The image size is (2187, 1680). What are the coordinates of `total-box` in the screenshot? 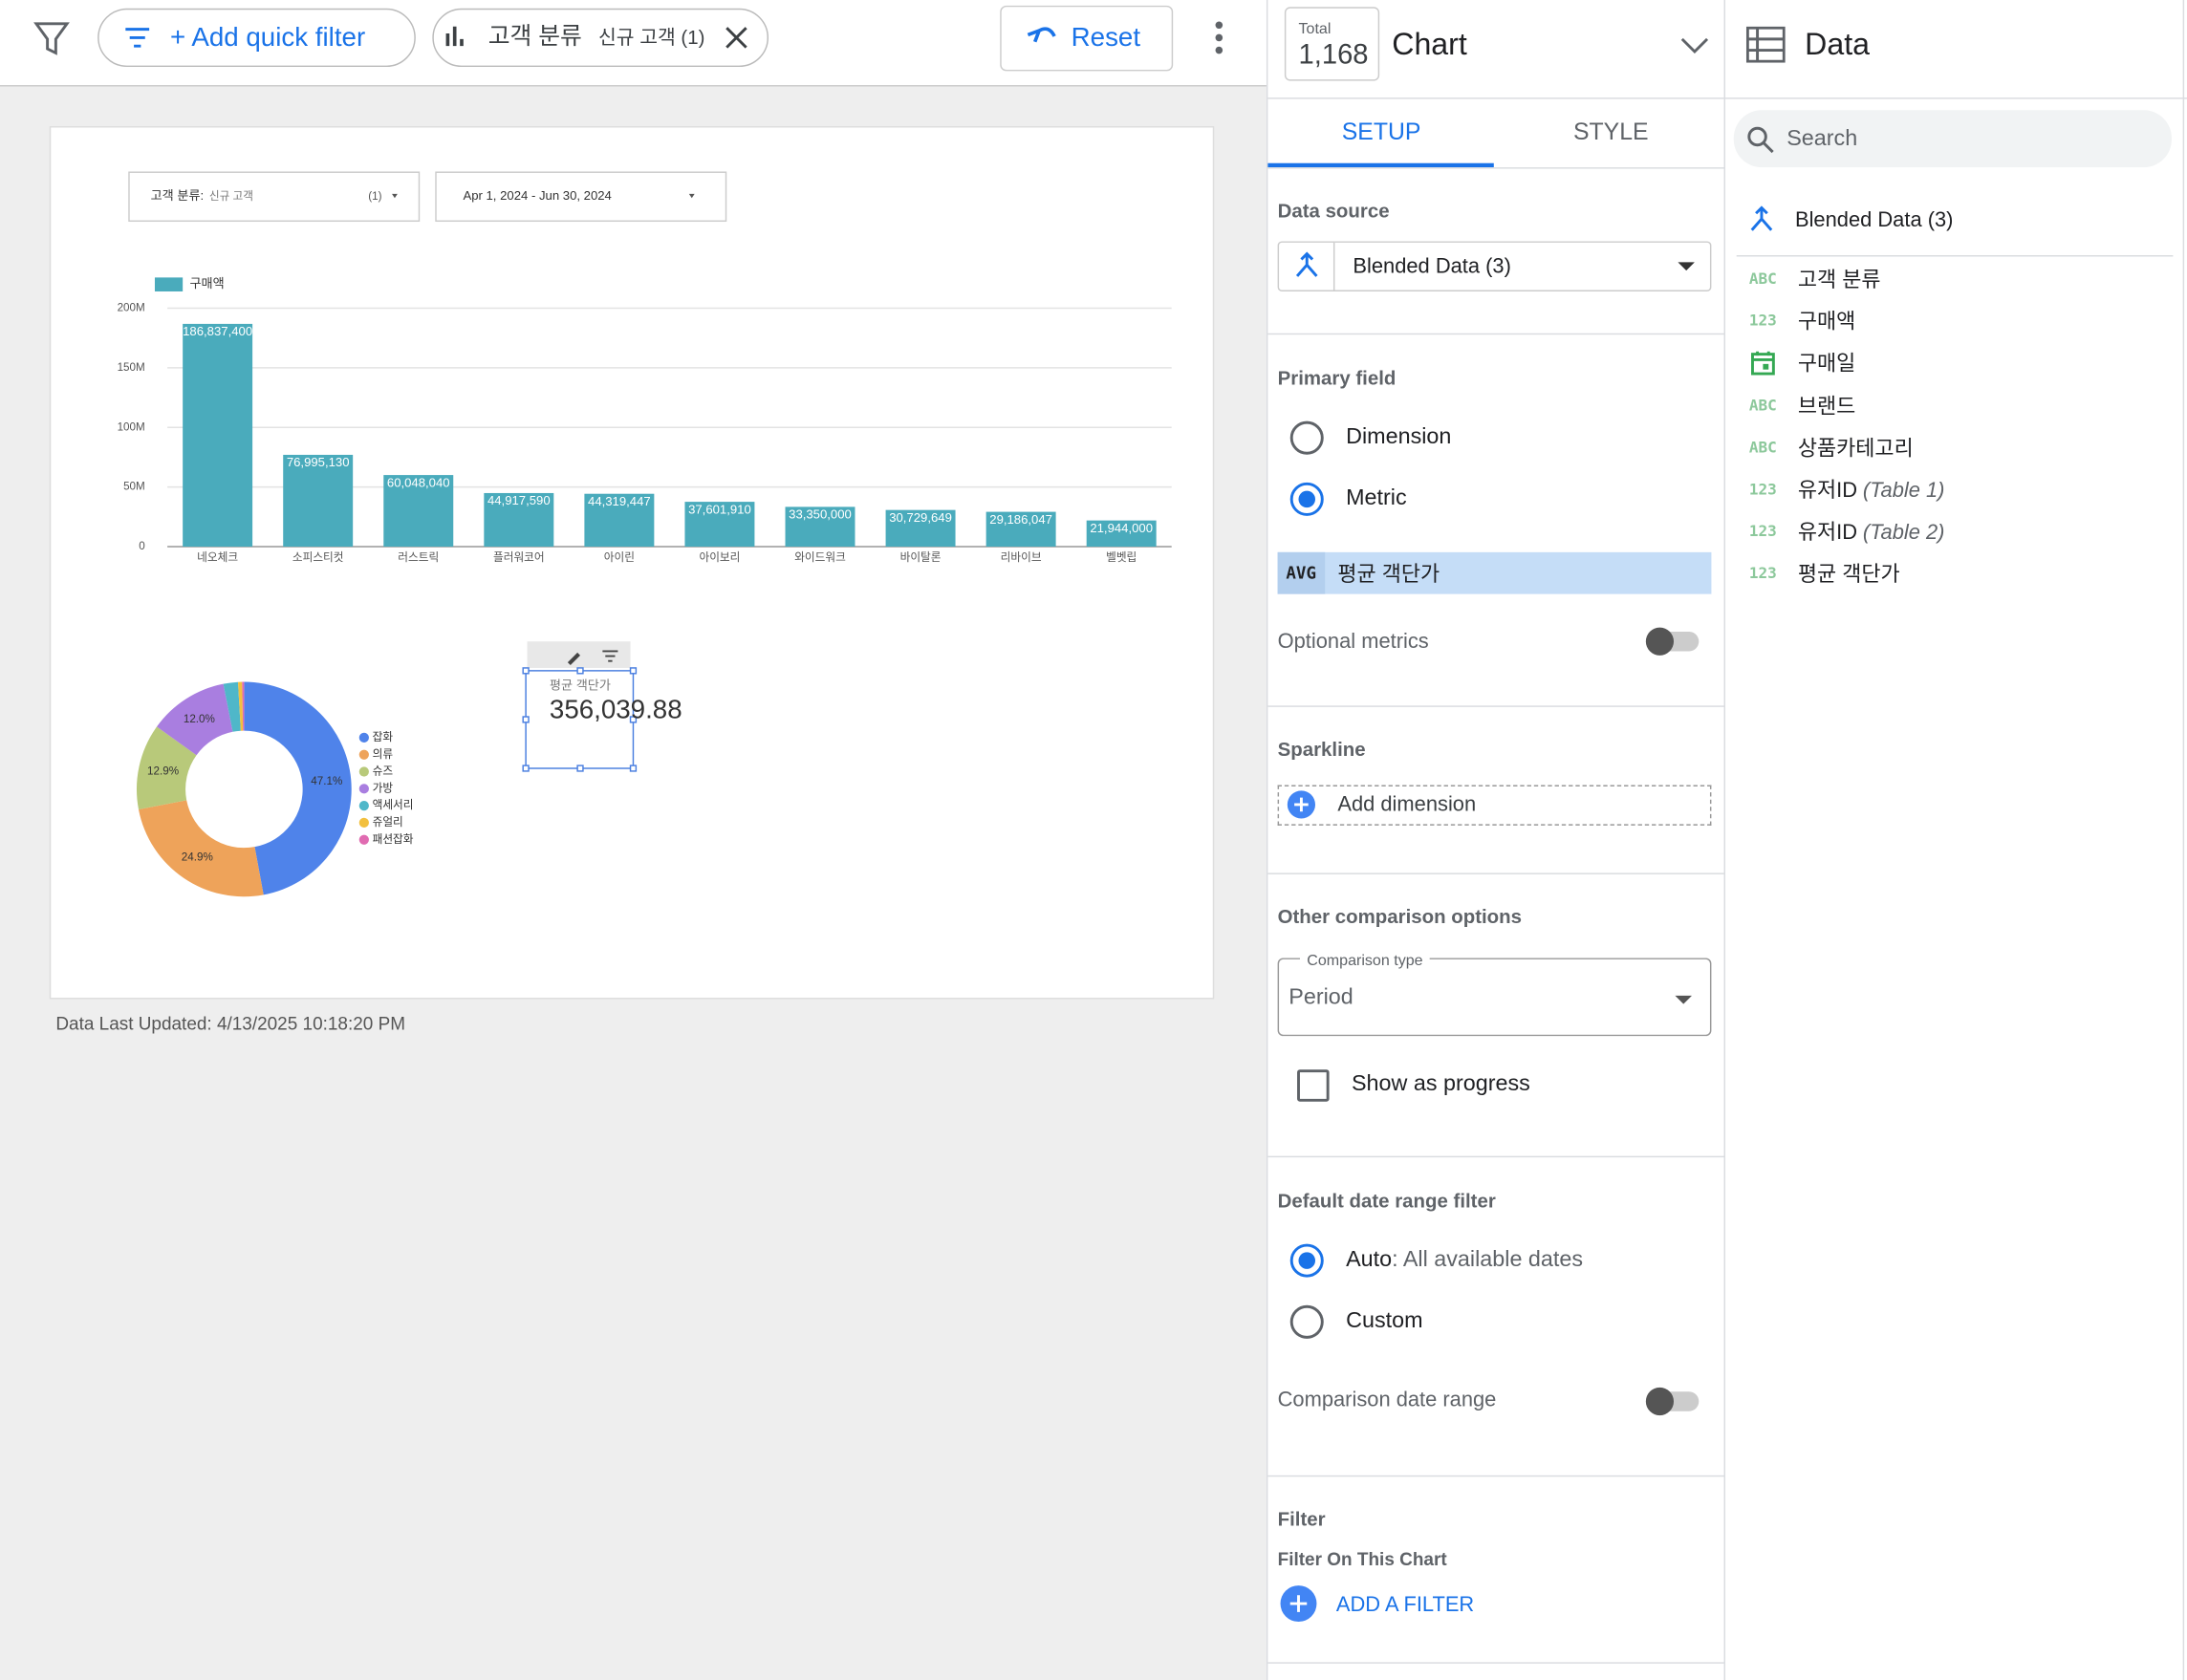 It's located at (1332, 44).